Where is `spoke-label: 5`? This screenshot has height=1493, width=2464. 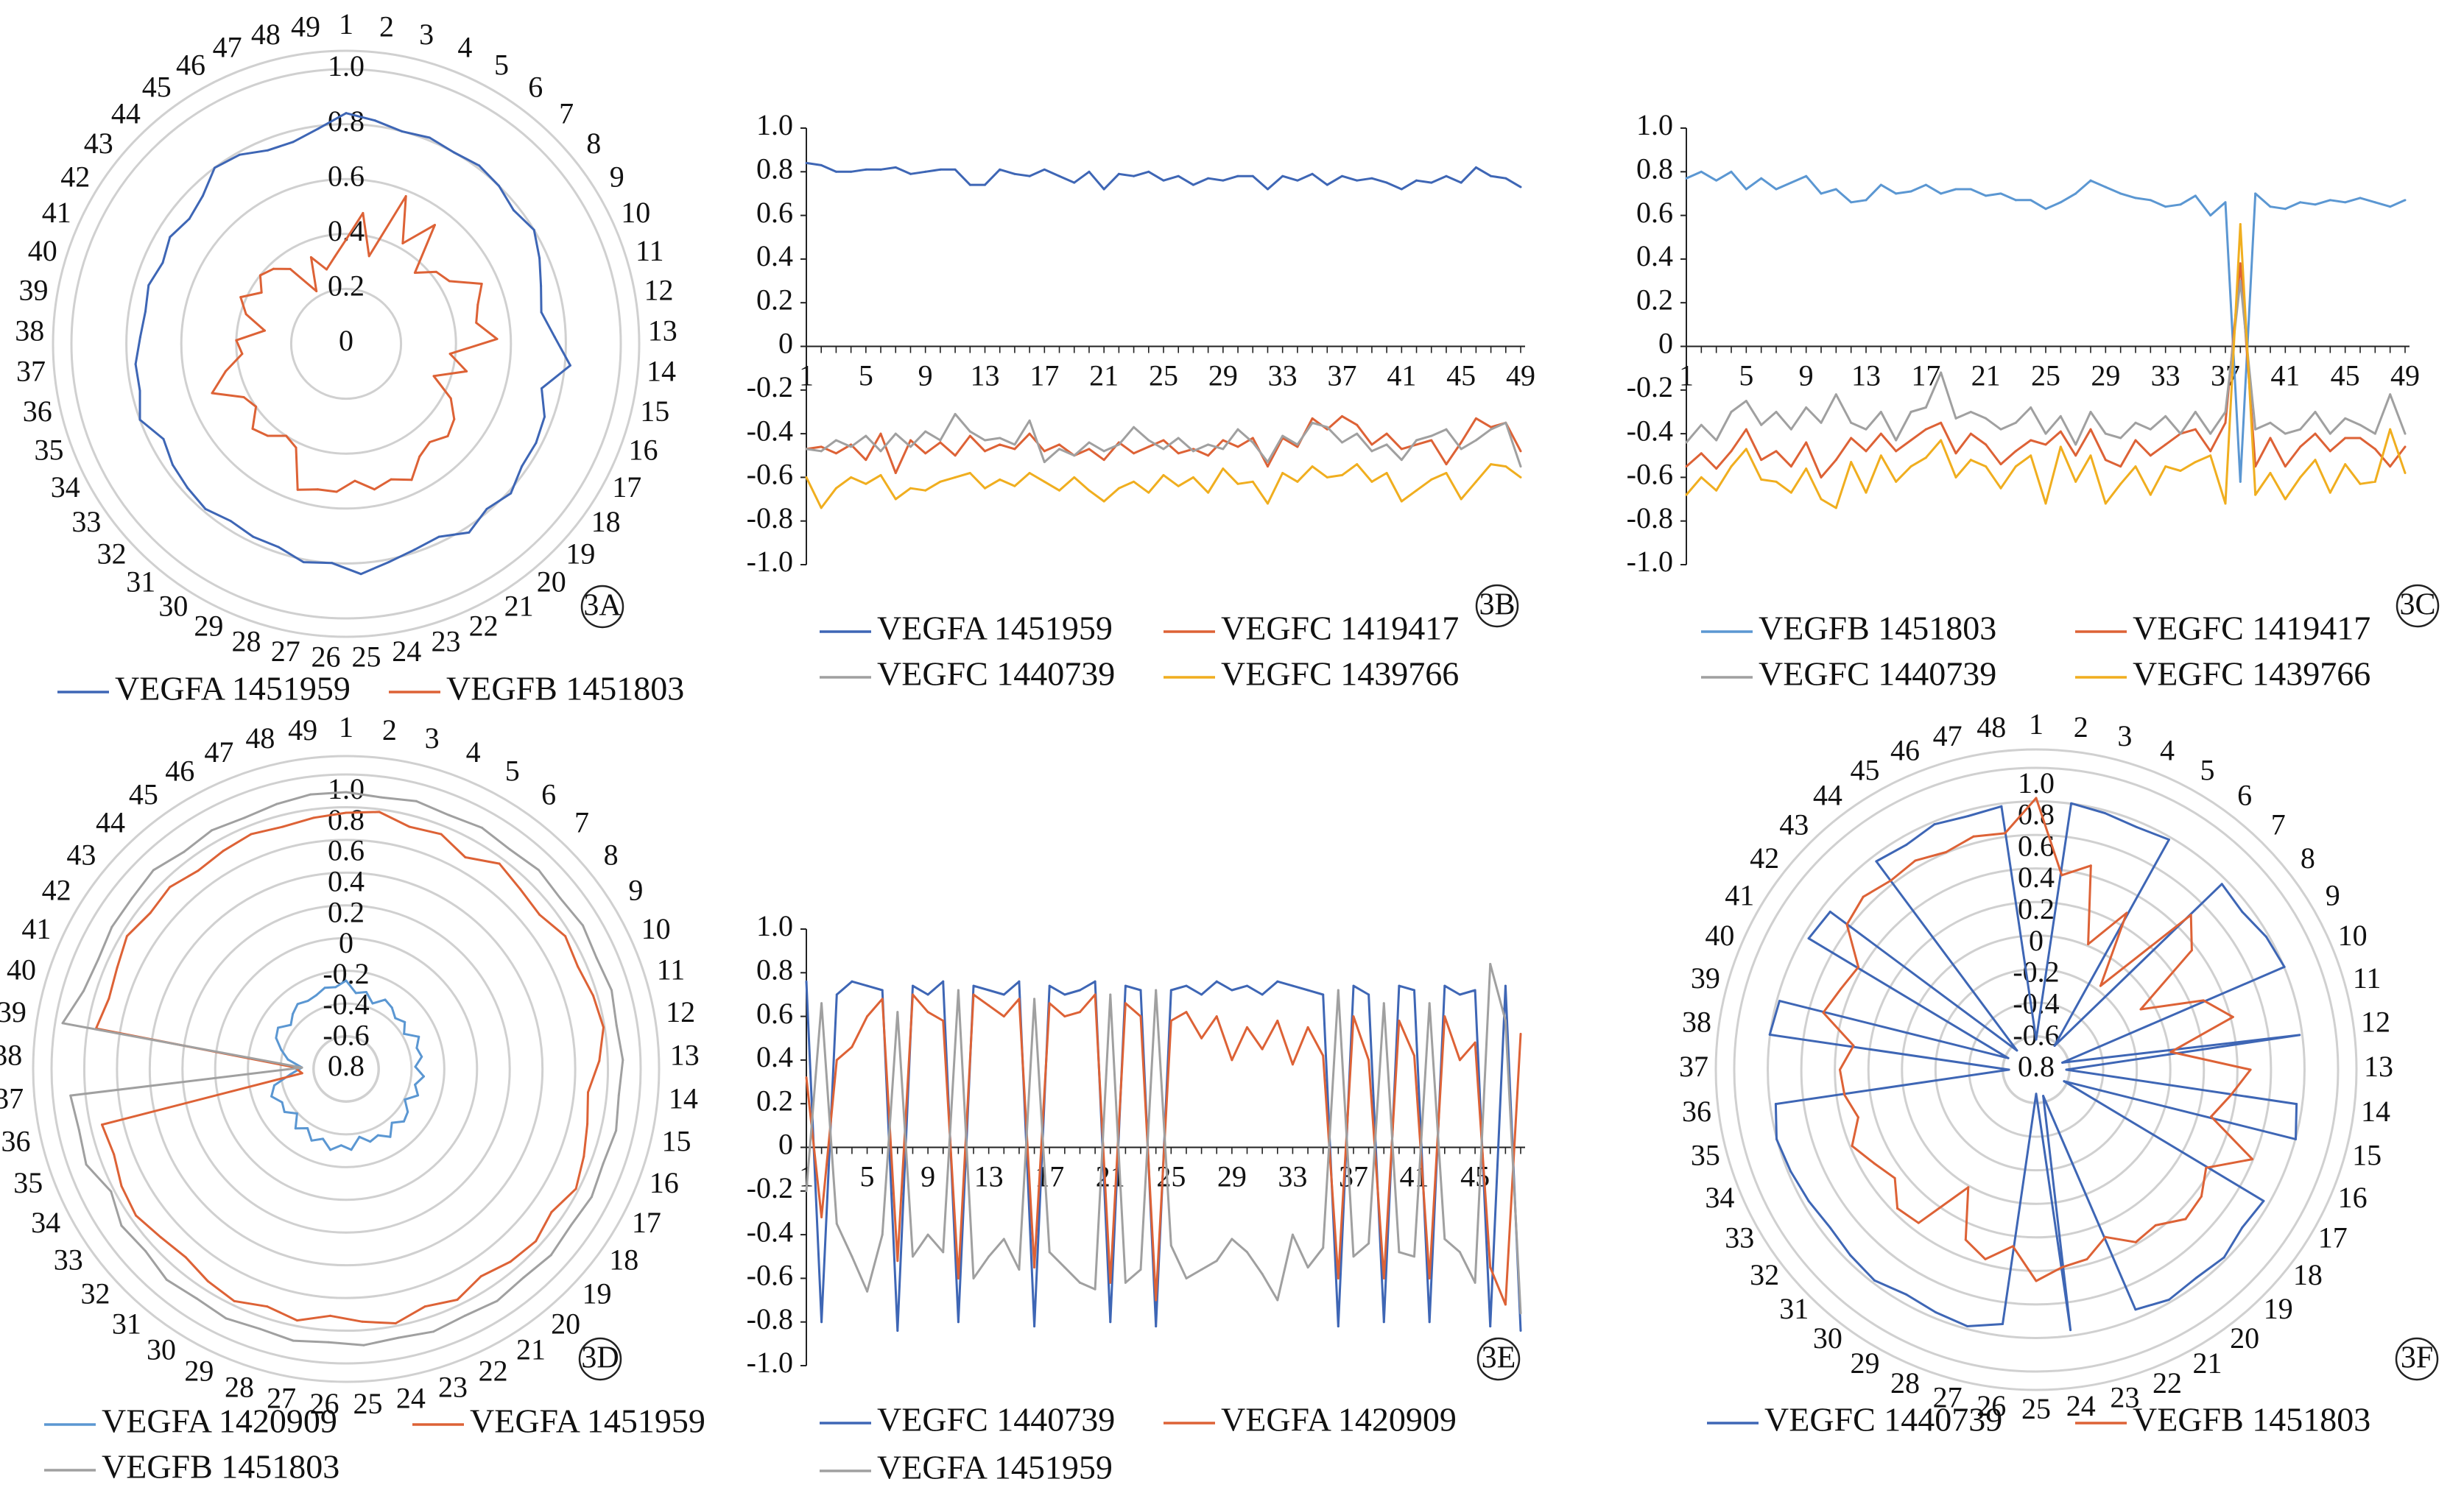 spoke-label: 5 is located at coordinates (512, 771).